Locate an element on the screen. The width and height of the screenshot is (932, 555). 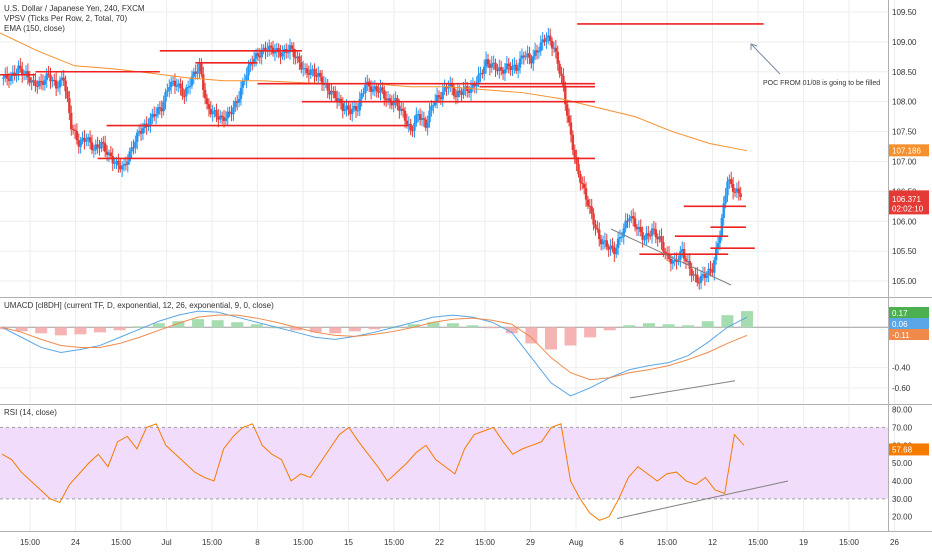
rsi-tick-label: 20.00 is located at coordinates (902, 517).